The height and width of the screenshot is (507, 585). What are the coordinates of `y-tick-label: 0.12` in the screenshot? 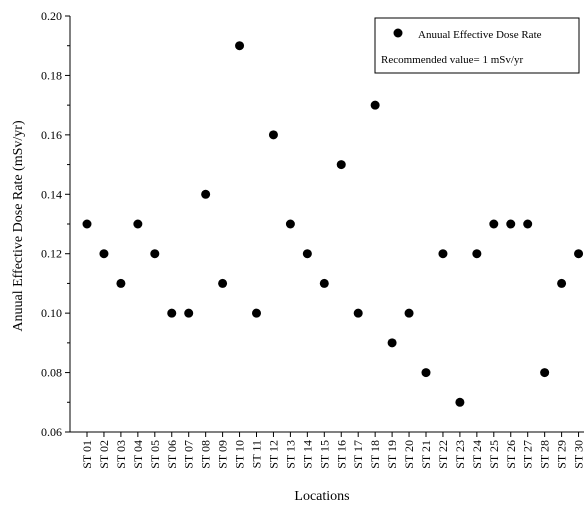 It's located at (51, 254).